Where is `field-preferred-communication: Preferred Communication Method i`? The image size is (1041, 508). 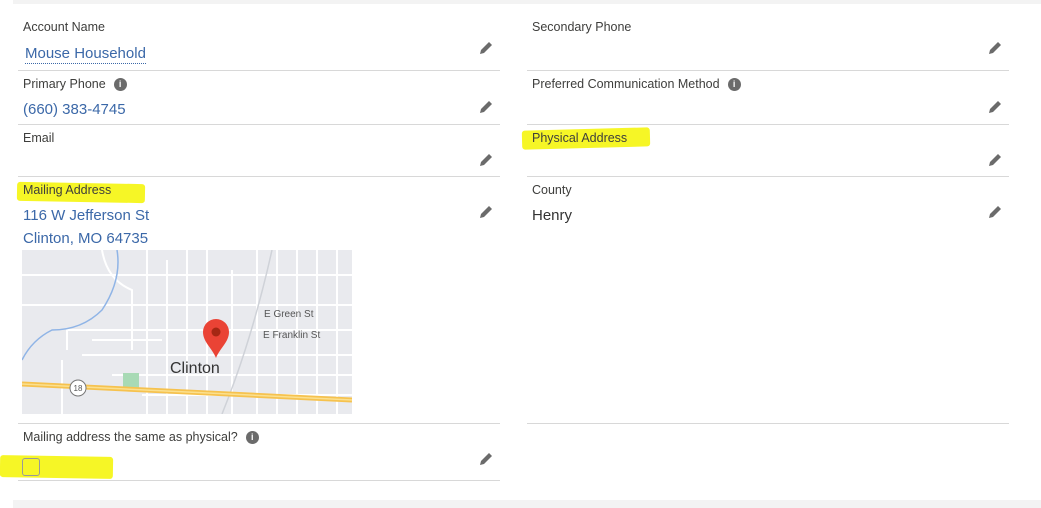 field-preferred-communication: Preferred Communication Method i is located at coordinates (768, 98).